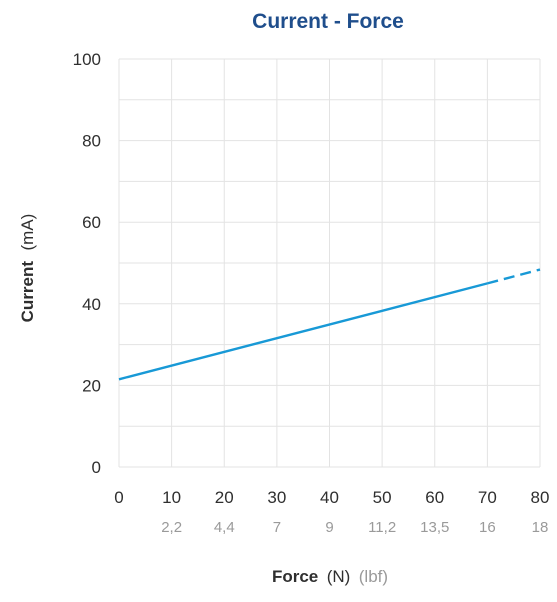  Describe the element at coordinates (224, 497) in the screenshot. I see `x-tick-label: 20` at that location.